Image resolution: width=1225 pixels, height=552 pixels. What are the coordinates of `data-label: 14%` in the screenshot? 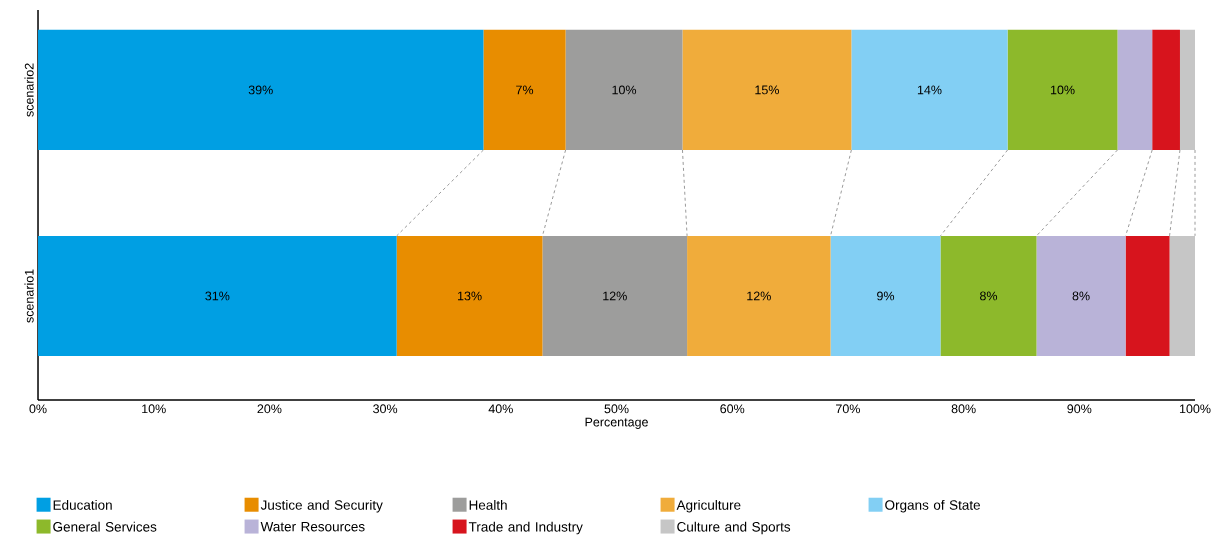 It's located at (929, 90).